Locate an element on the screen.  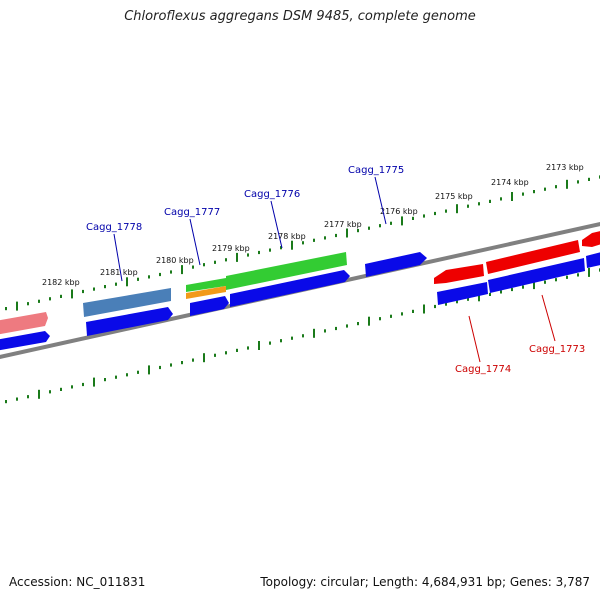
accession-text: Accession: NC_011831 is located at coordinates (77, 582).